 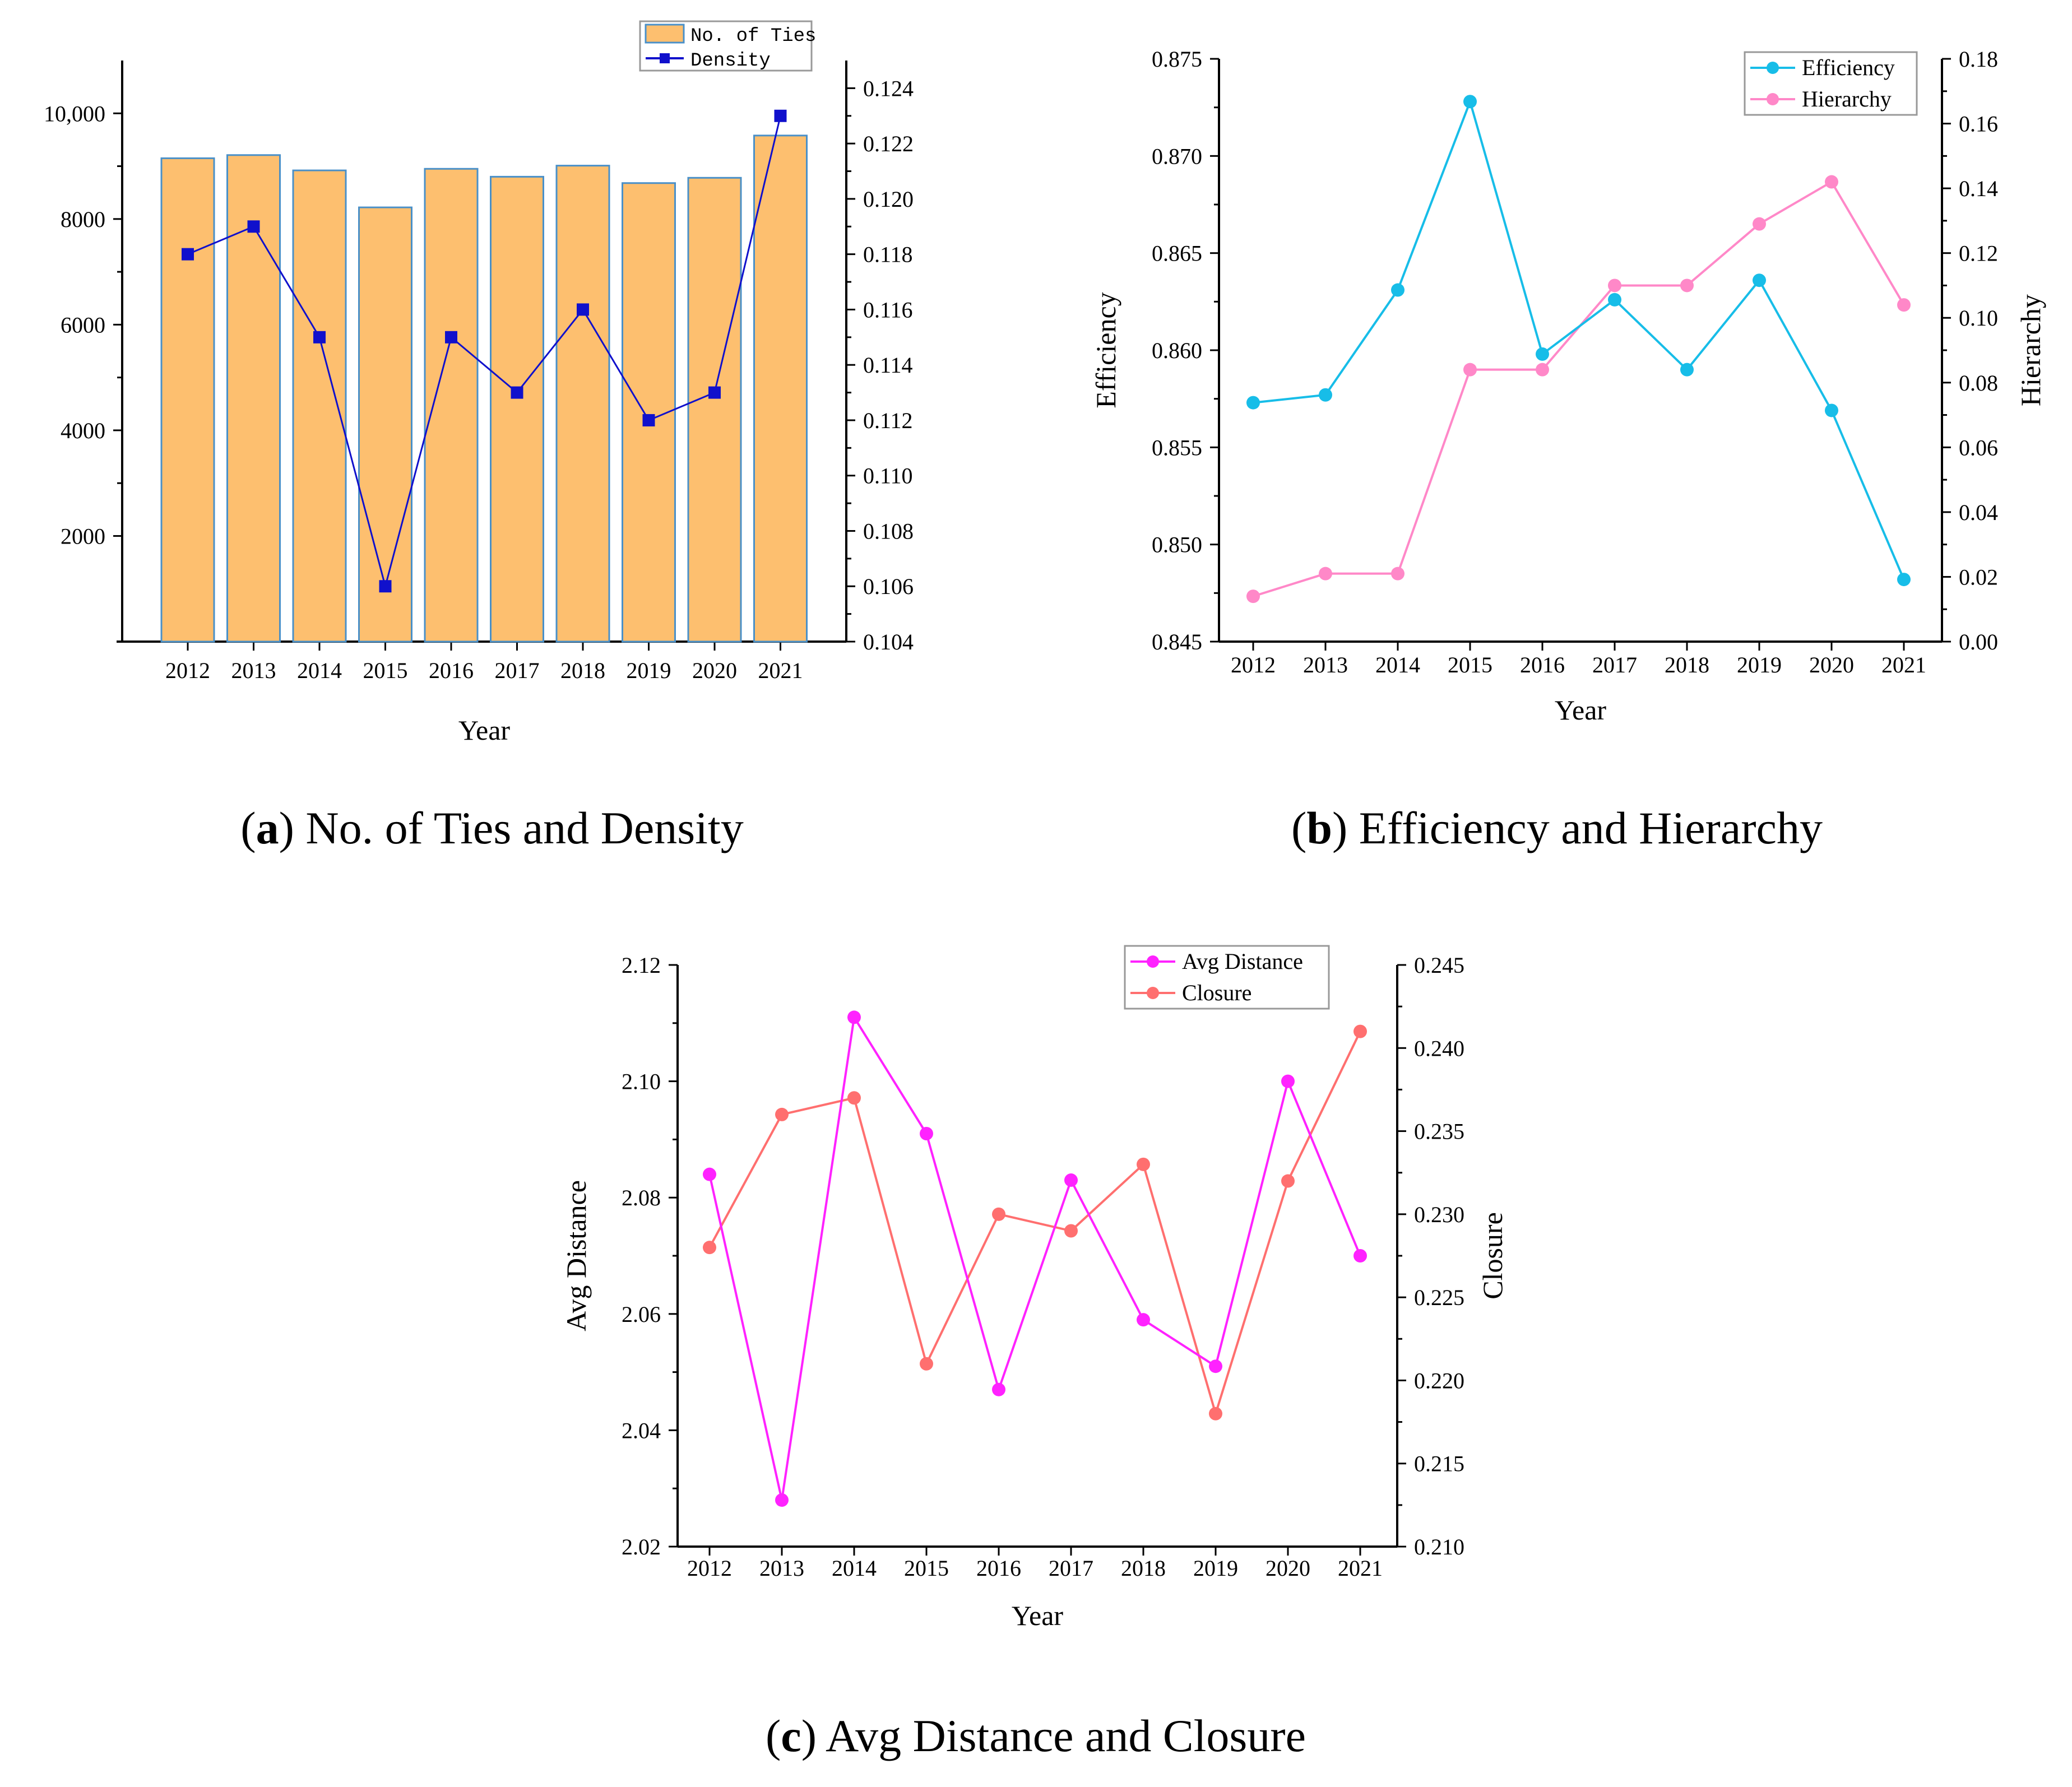 What do you see at coordinates (1439, 1297) in the screenshot?
I see `right-tick-label: 0.225` at bounding box center [1439, 1297].